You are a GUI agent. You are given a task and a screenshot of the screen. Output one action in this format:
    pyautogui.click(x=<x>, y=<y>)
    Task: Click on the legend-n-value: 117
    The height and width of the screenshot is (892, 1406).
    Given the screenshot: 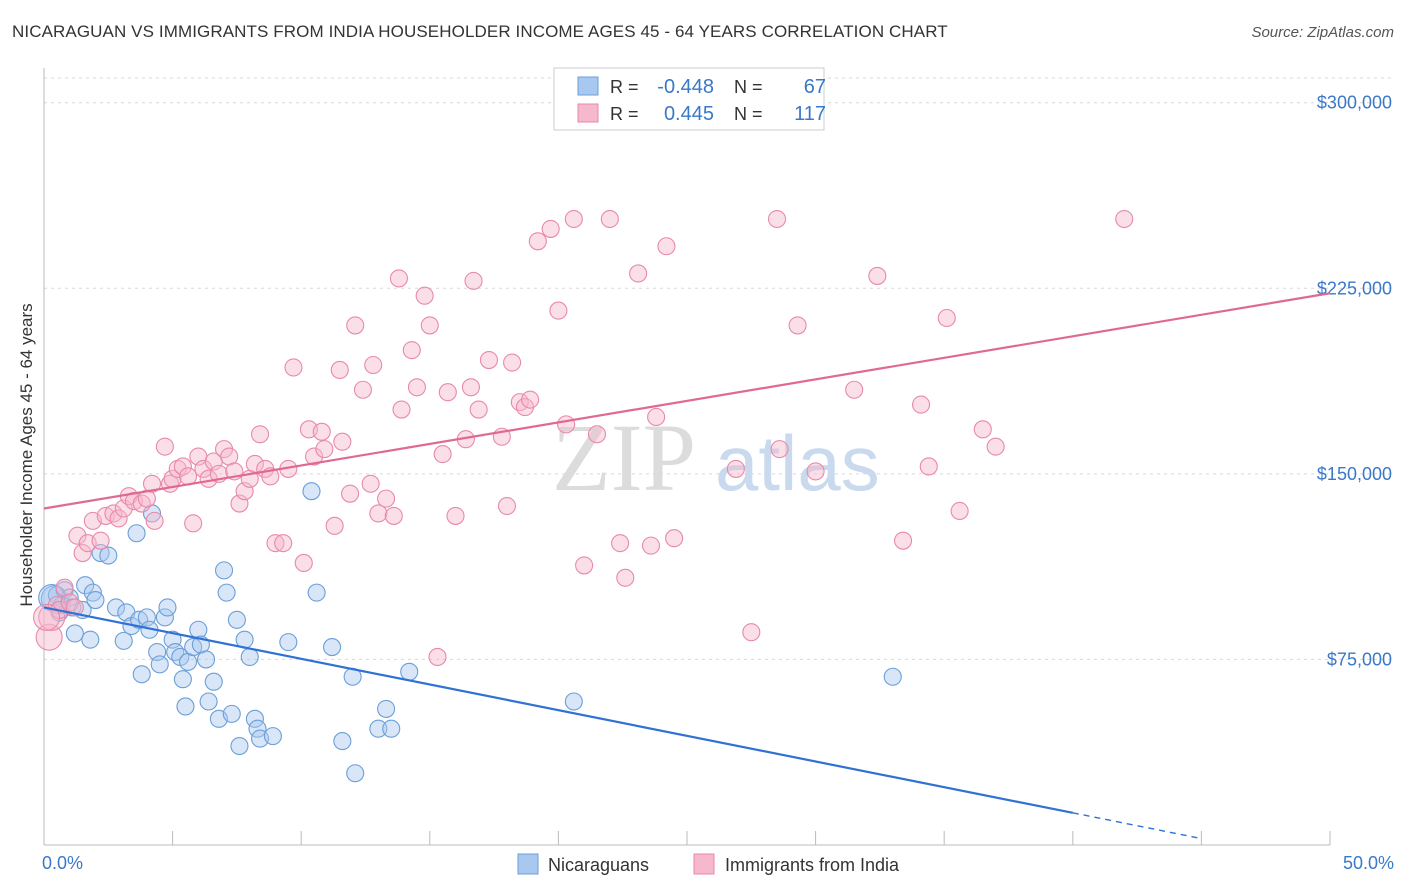 What is the action you would take?
    pyautogui.click(x=810, y=114)
    